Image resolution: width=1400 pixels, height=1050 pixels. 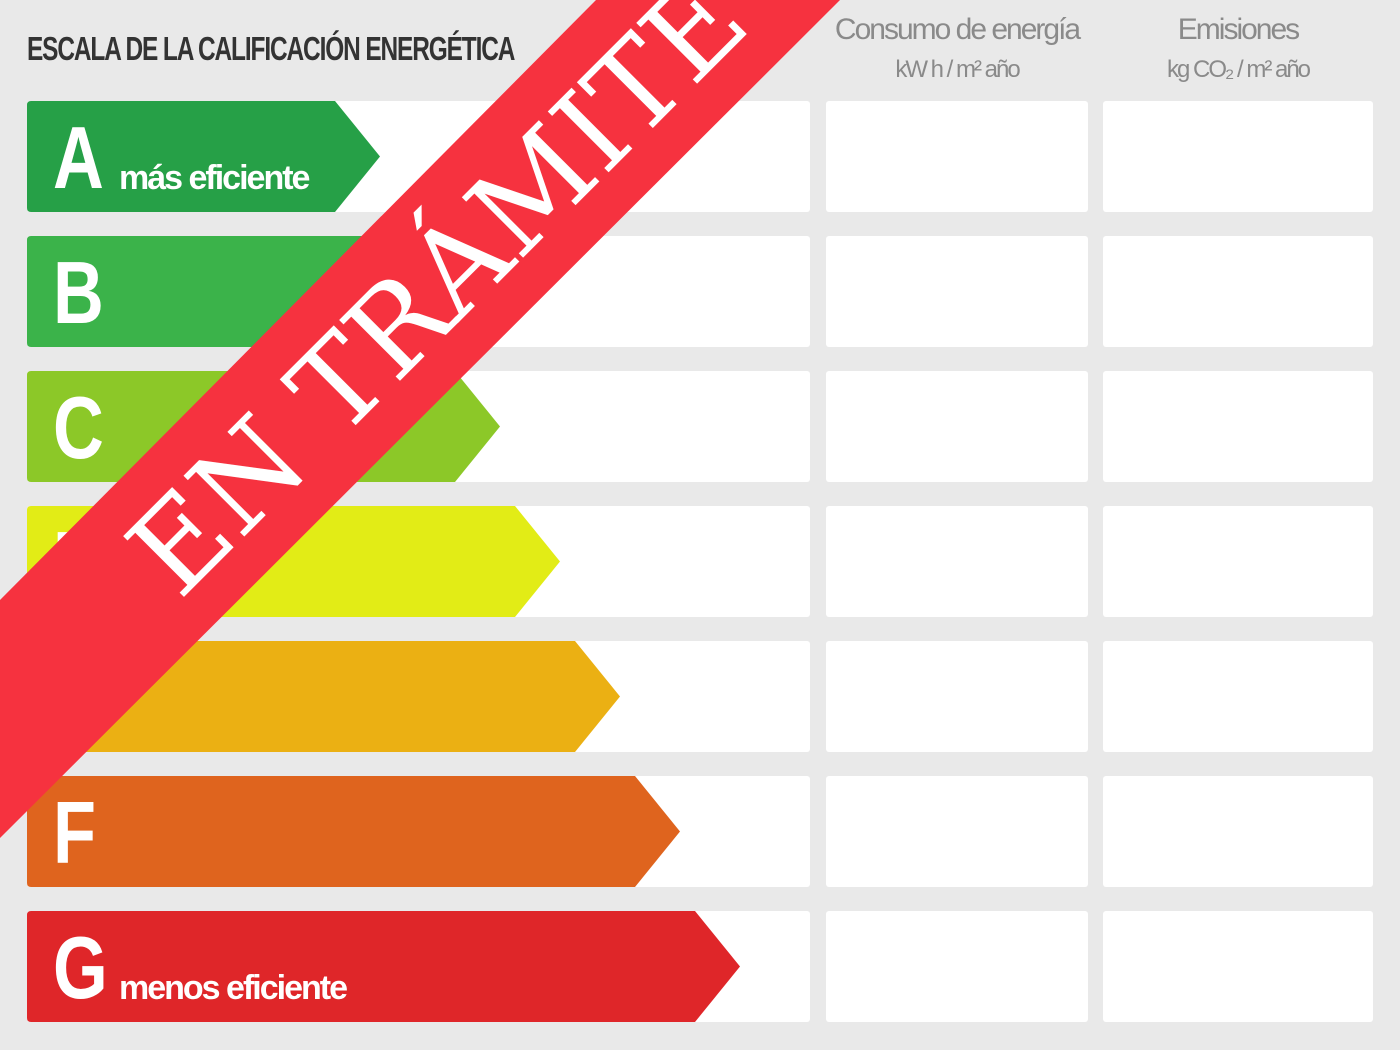 I want to click on rating-arrow: A más eficiente, so click(x=203, y=156).